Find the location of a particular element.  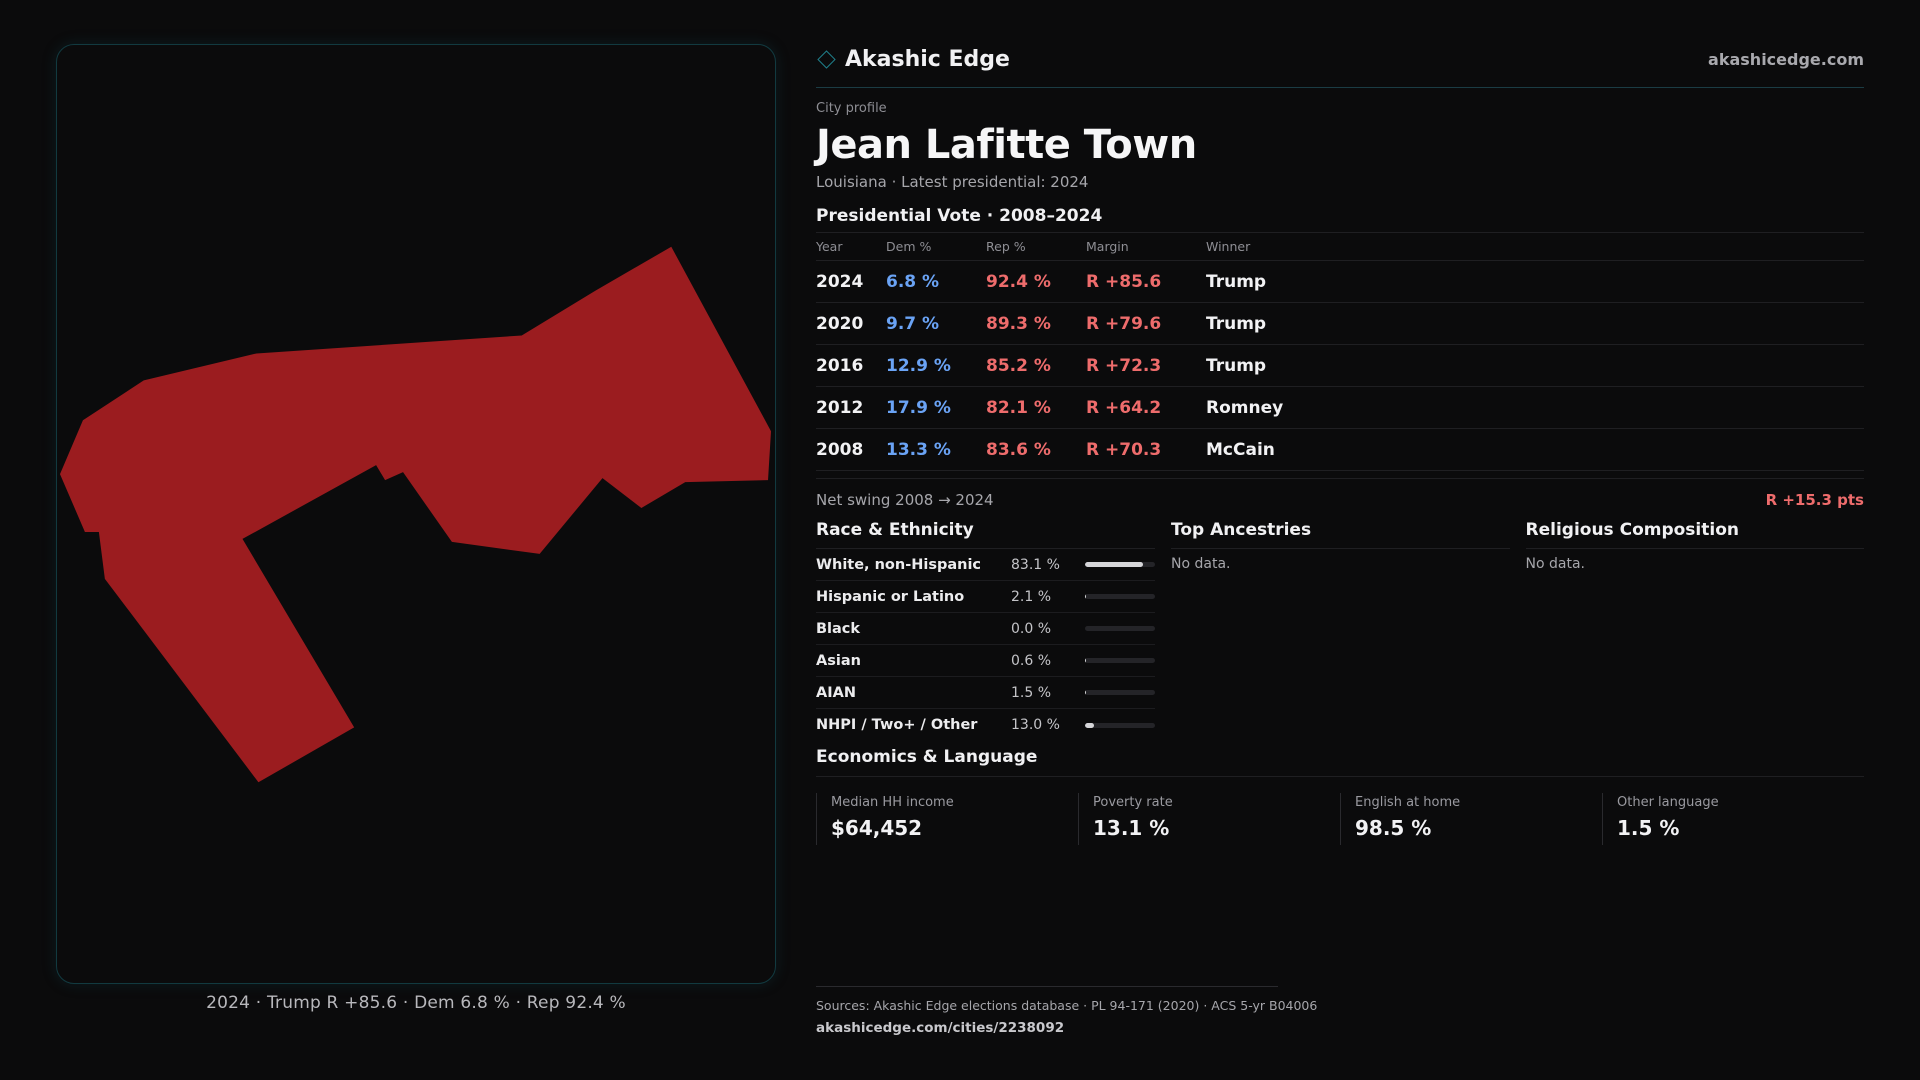

economics-language-title: Economics & Language is located at coordinates (1340, 762).